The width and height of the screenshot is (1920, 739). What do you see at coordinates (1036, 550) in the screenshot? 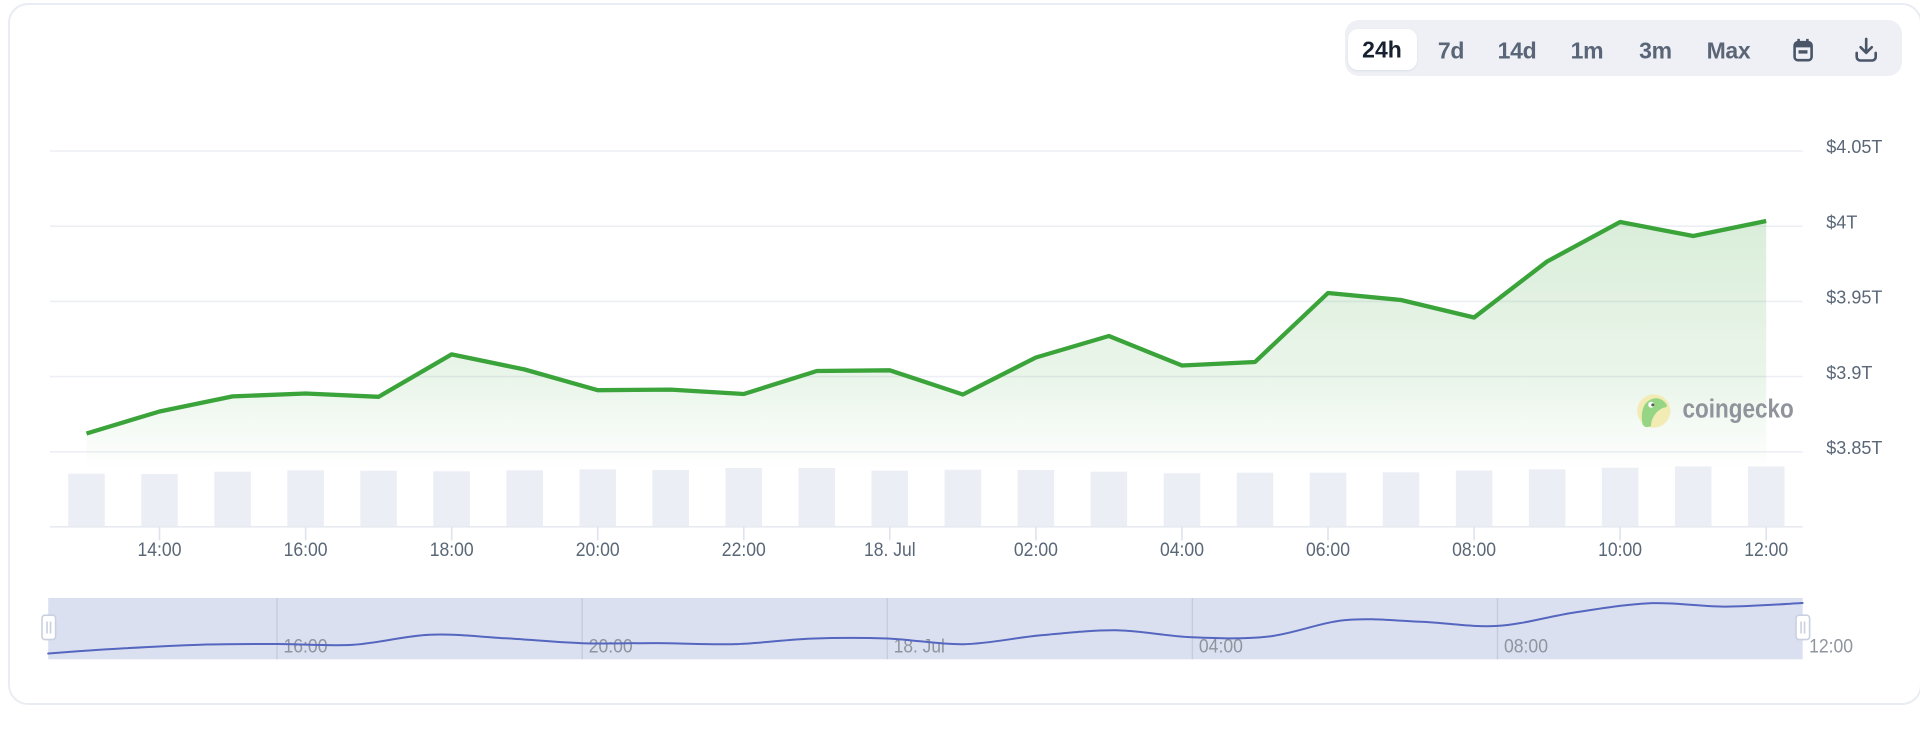
I see `svg-text: 02:00` at bounding box center [1036, 550].